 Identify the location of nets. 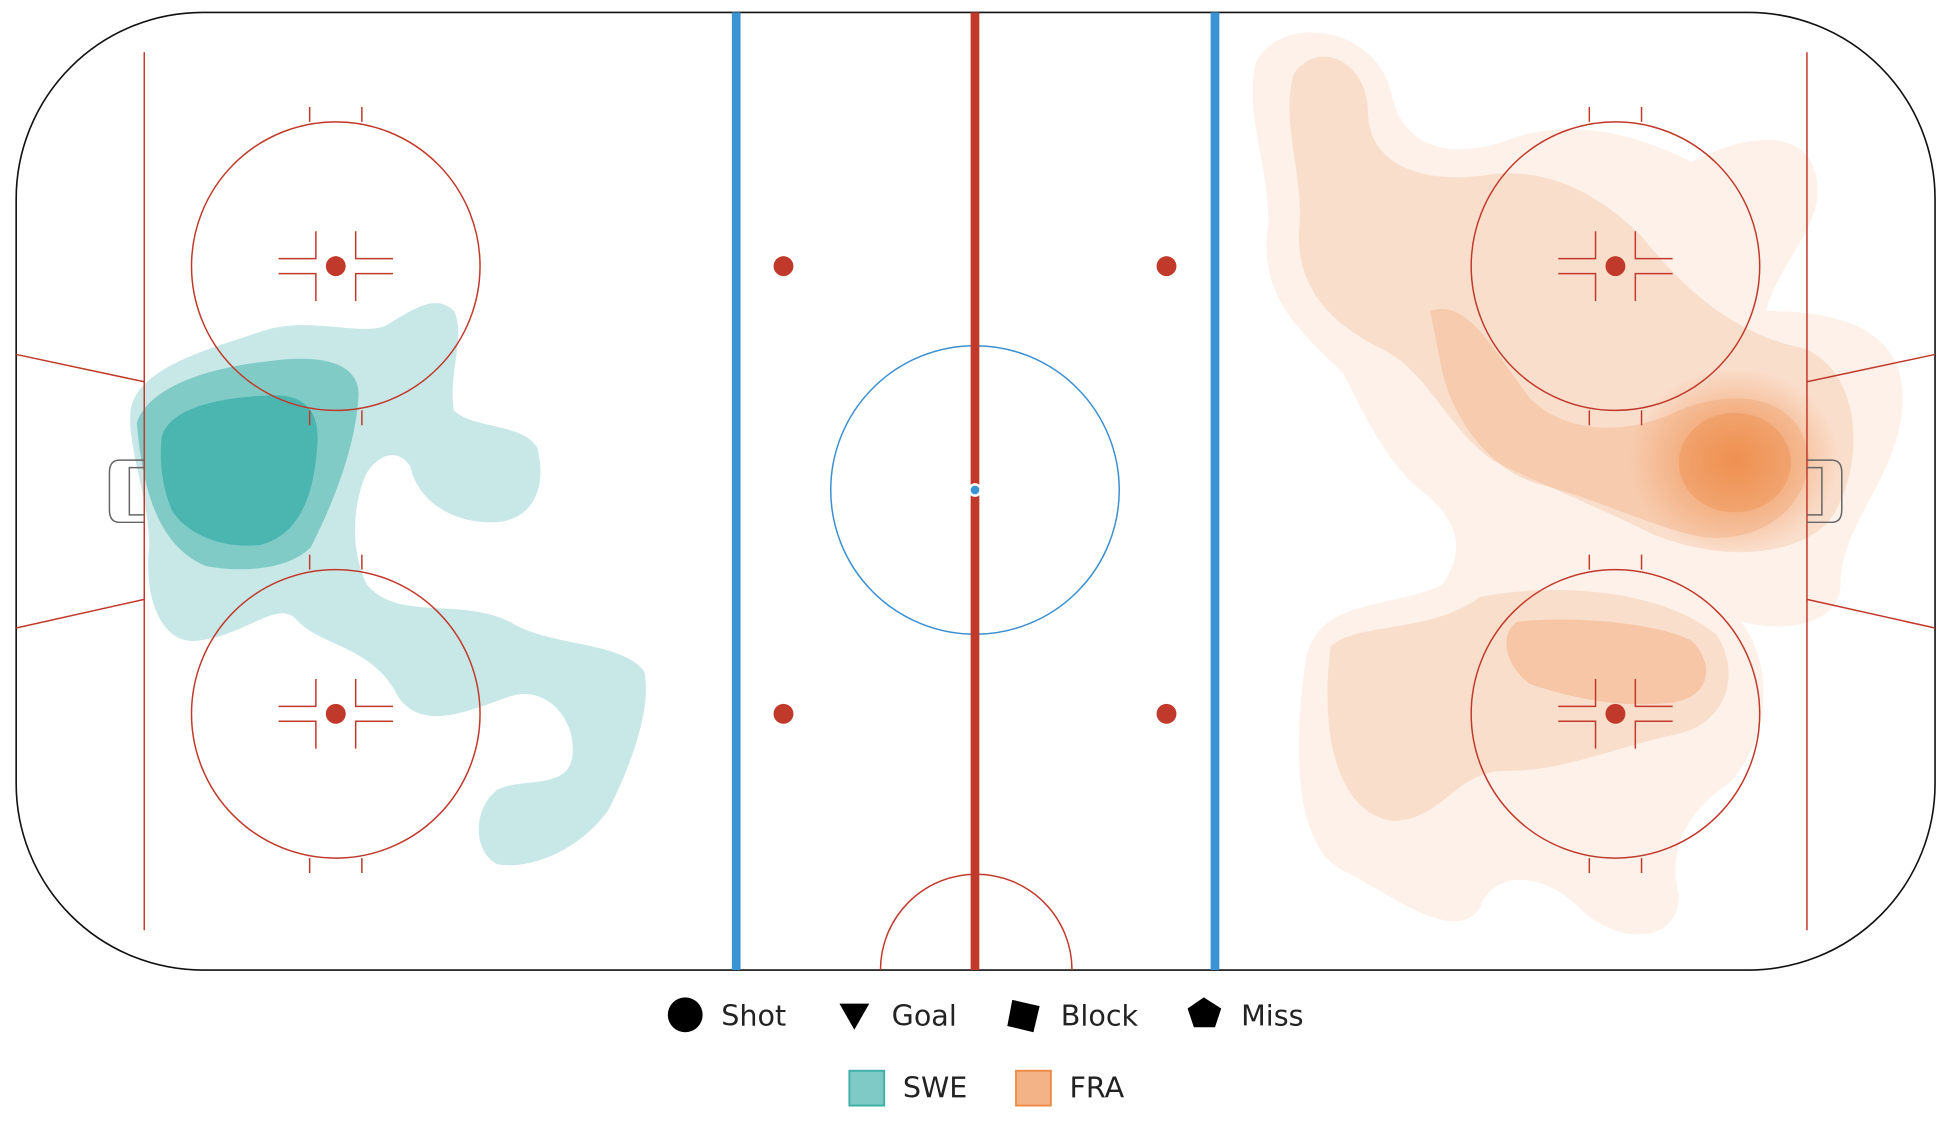
(975, 491).